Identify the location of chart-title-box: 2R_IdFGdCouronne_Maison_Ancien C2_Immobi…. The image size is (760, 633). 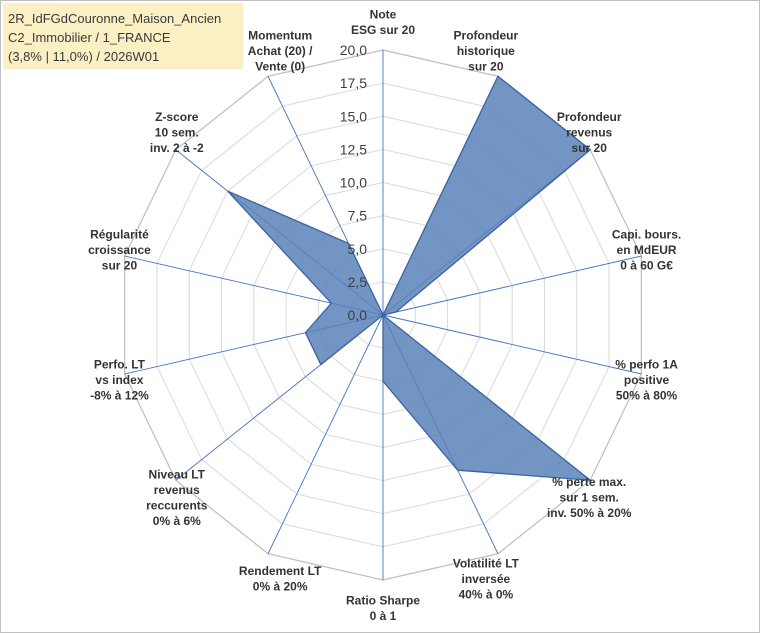
(123, 36).